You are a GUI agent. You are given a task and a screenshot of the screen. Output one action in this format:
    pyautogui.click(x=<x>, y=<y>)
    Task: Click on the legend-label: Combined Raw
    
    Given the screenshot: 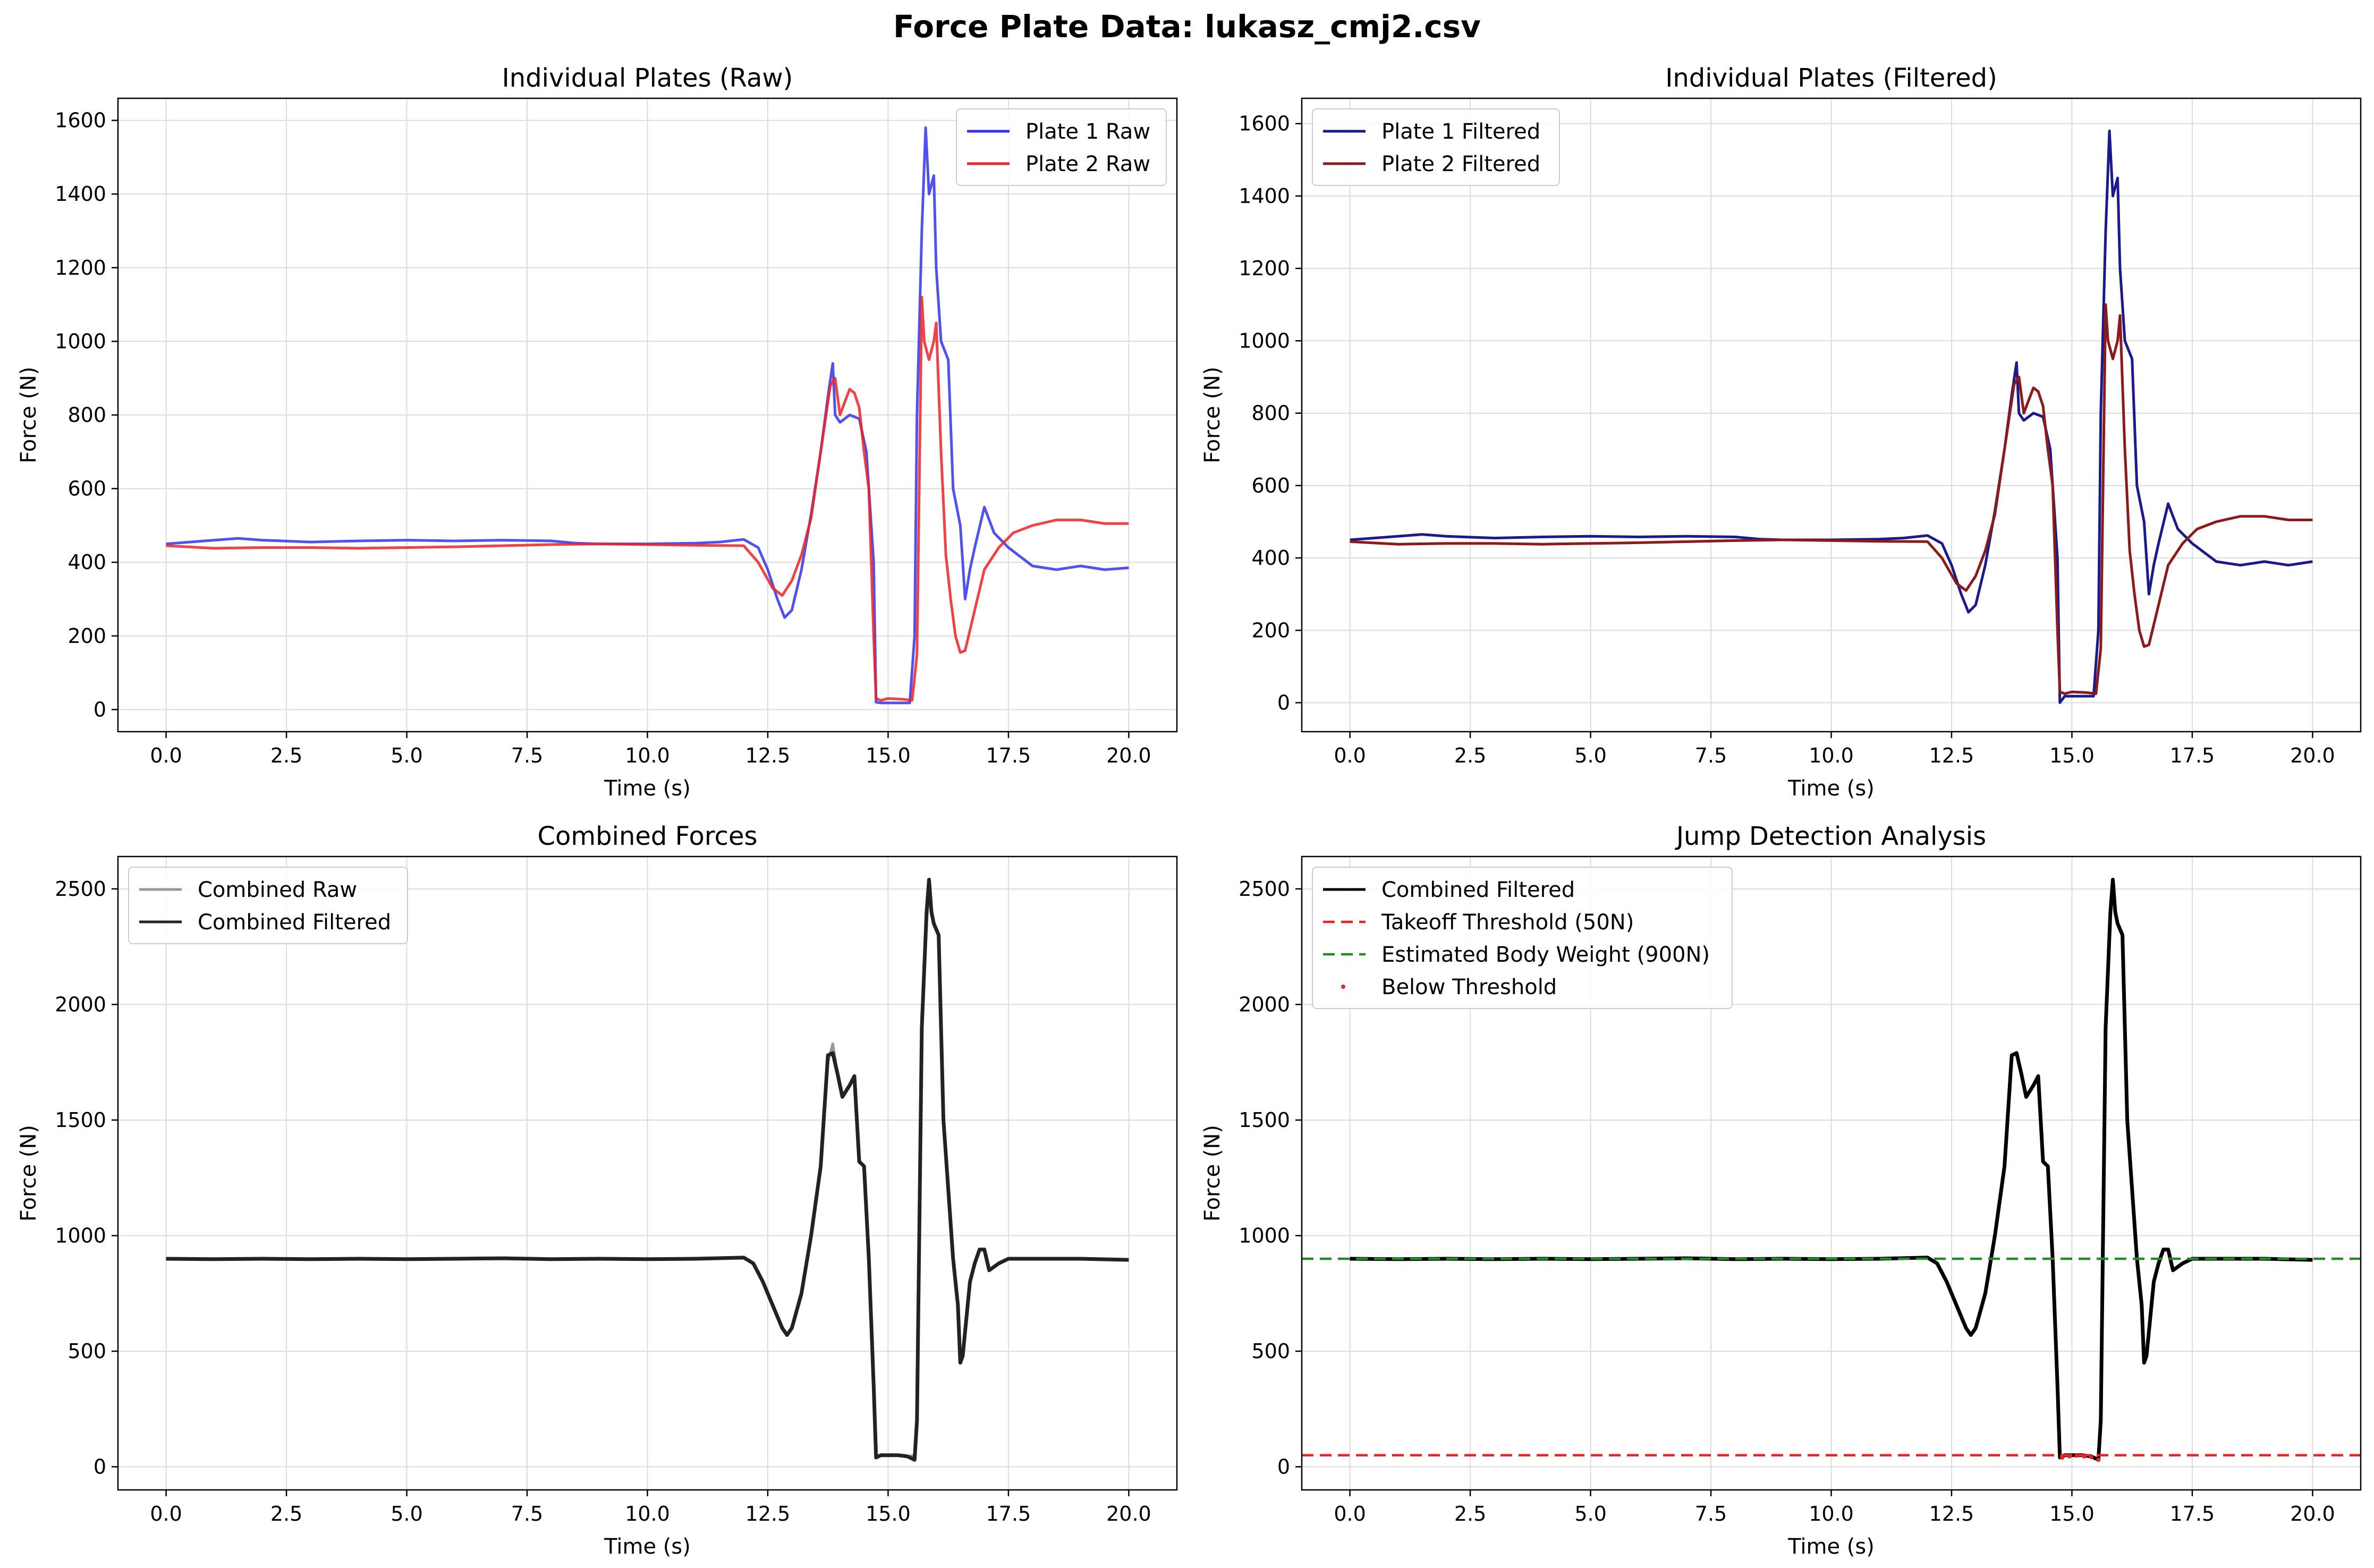 What is the action you would take?
    pyautogui.click(x=277, y=890)
    